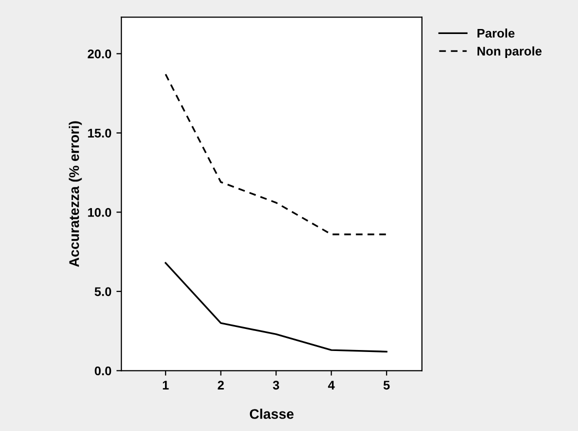  Describe the element at coordinates (103, 371) in the screenshot. I see `y-tick-label: 0.0` at that location.